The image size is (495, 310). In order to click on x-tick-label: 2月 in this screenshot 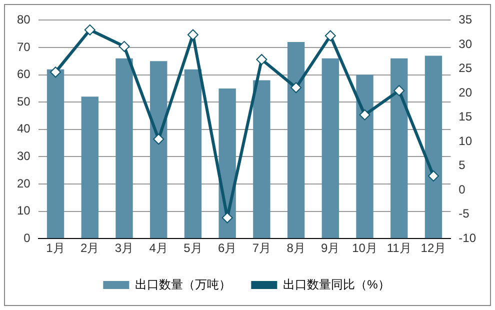, I will do `click(90, 248)`.